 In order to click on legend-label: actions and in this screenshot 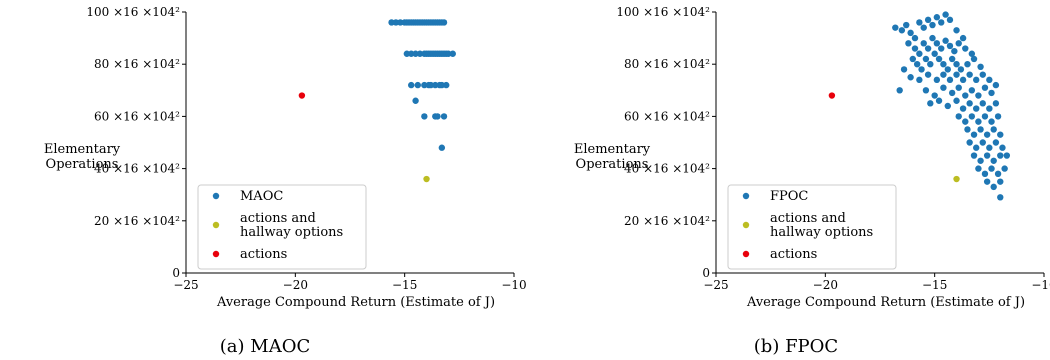, I will do `click(278, 218)`.